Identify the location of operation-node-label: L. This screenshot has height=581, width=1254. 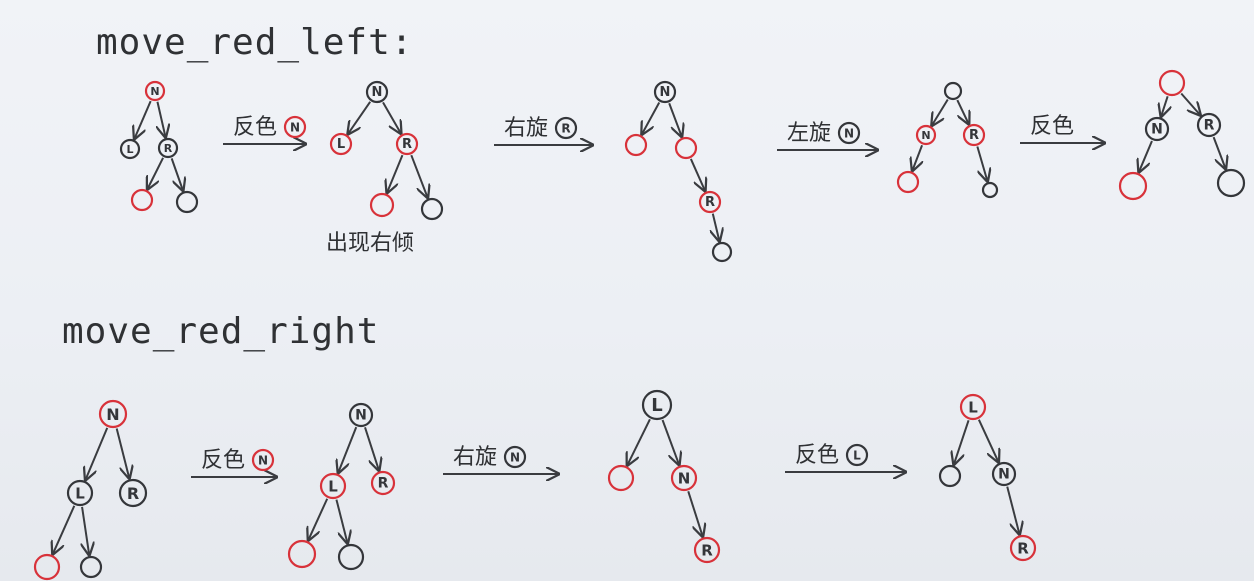
(857, 456).